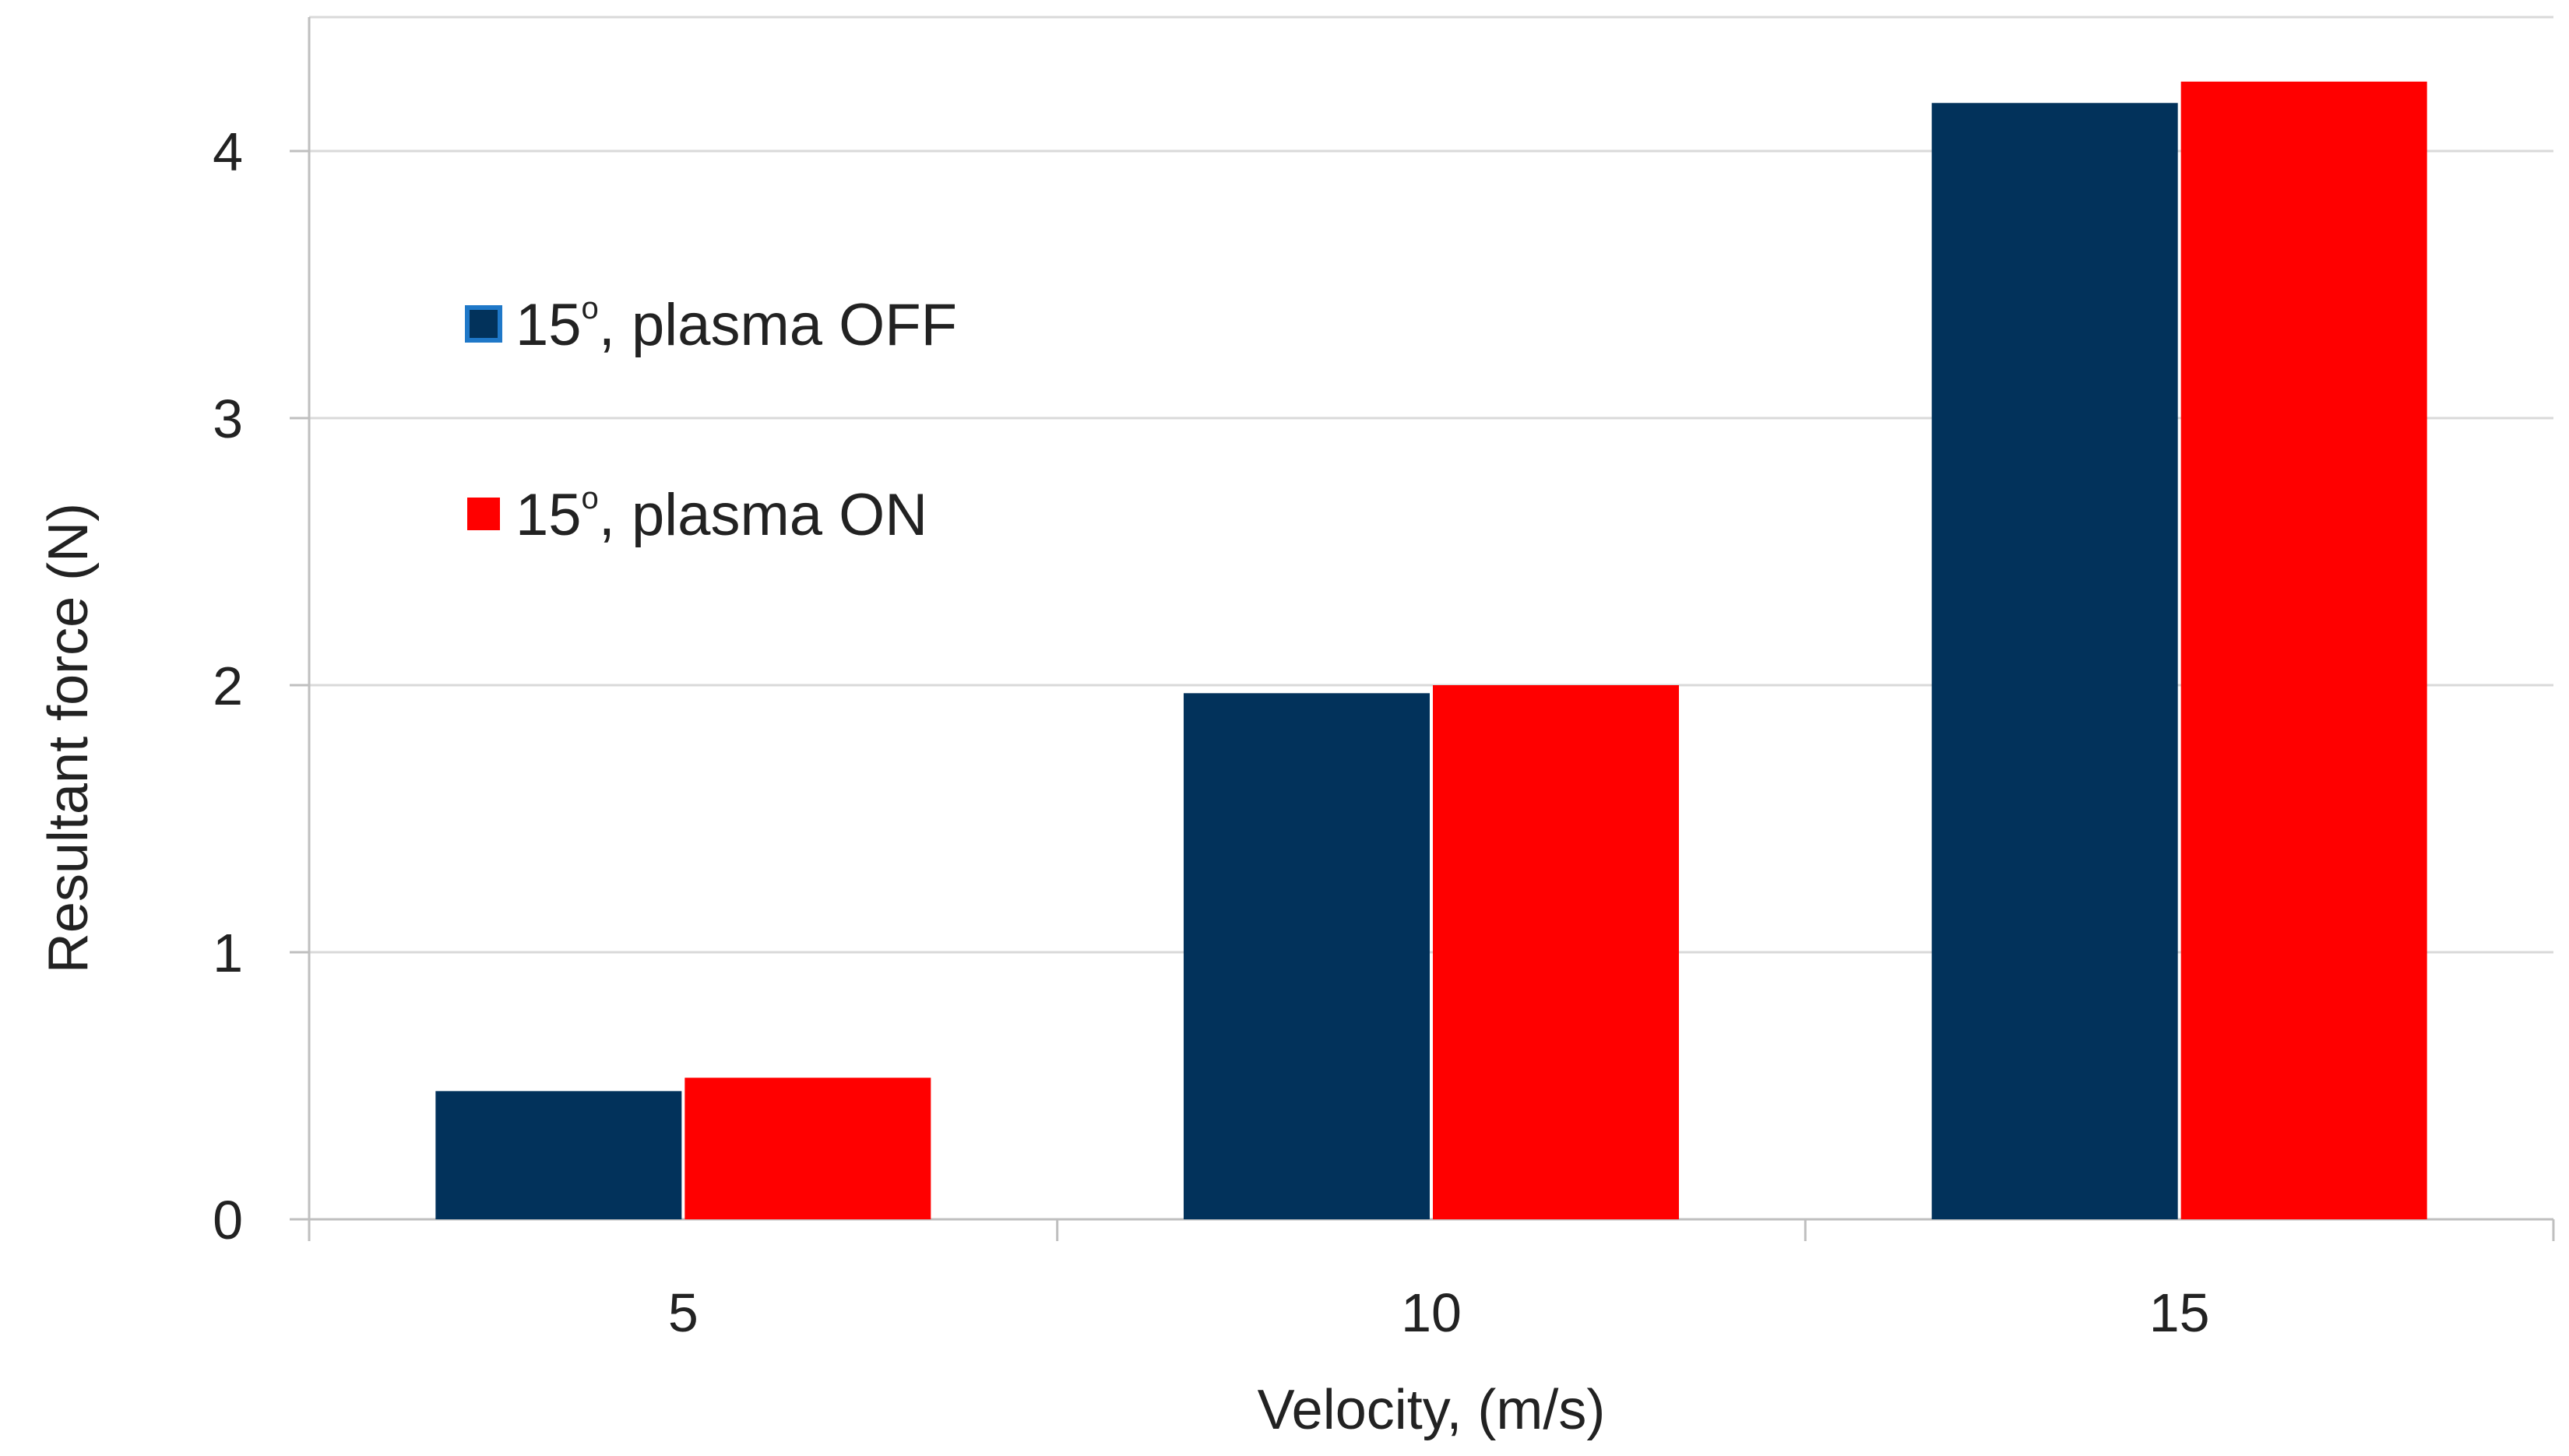 The width and height of the screenshot is (2569, 1456). I want to click on y-tick-label-1: 1, so click(228, 953).